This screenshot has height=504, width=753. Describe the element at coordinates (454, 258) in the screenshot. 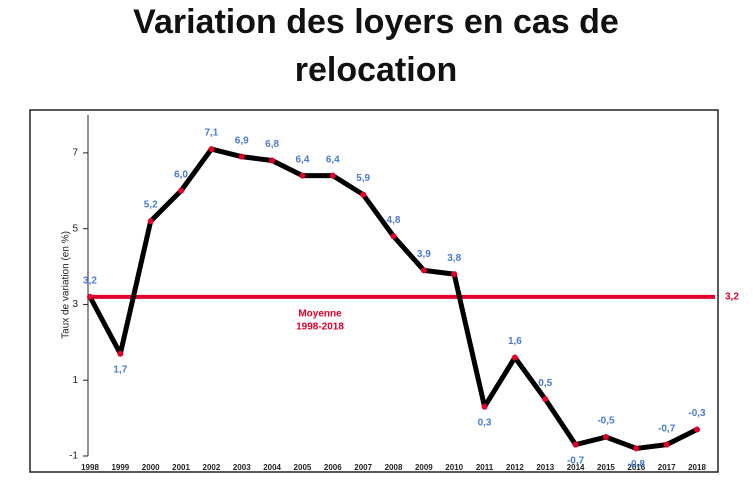

I see `value-label: 3,8` at that location.